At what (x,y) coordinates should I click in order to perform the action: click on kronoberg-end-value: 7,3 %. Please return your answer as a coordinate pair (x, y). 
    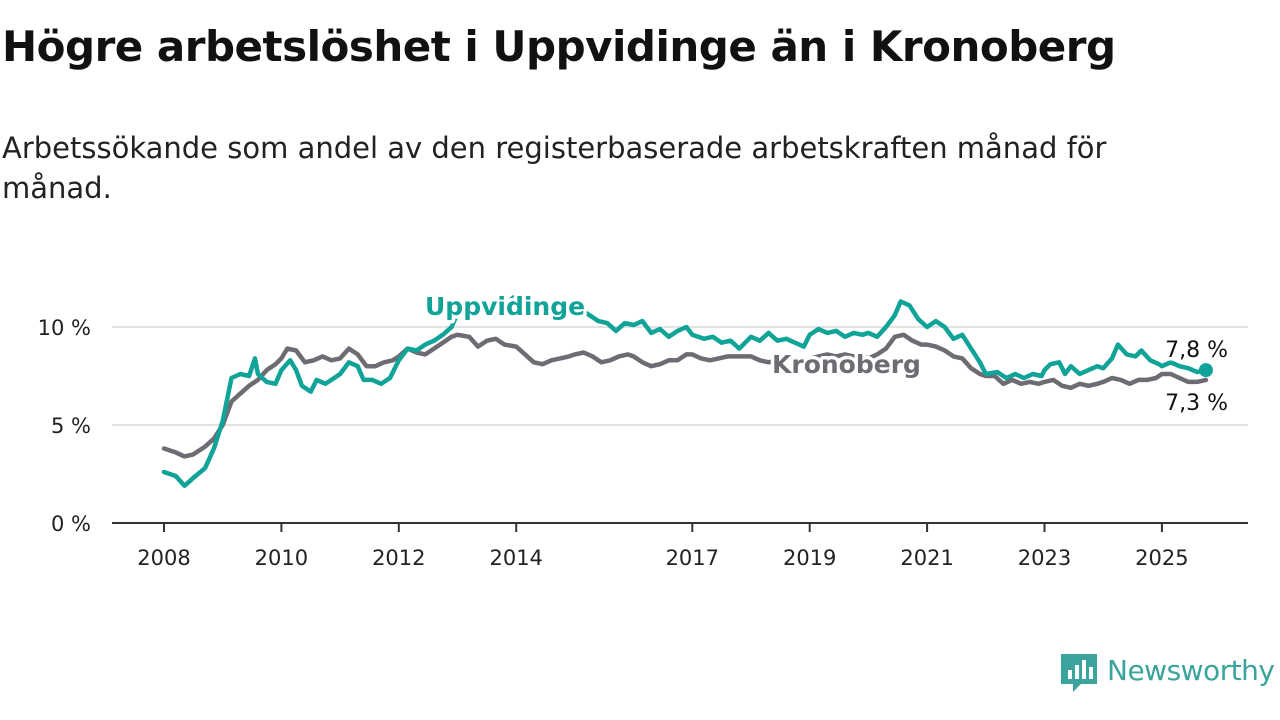
    Looking at the image, I should click on (1196, 403).